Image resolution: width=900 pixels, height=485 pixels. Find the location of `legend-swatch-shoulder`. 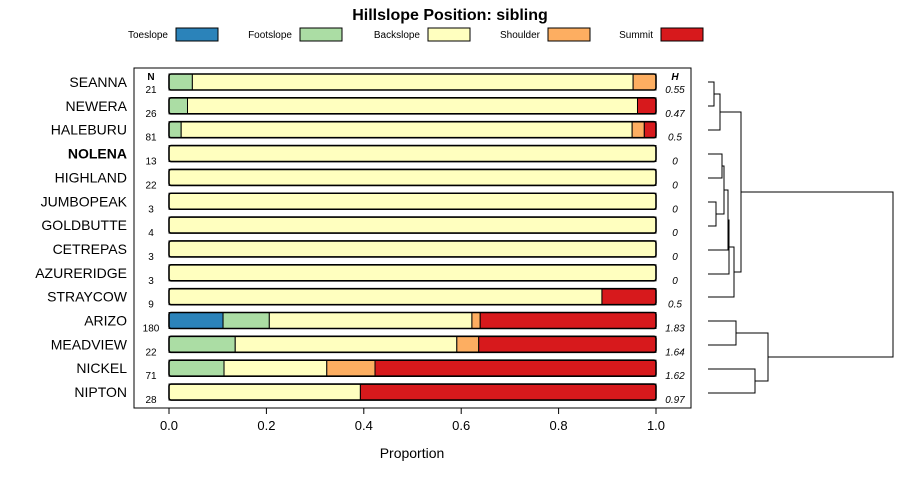

legend-swatch-shoulder is located at coordinates (569, 34).